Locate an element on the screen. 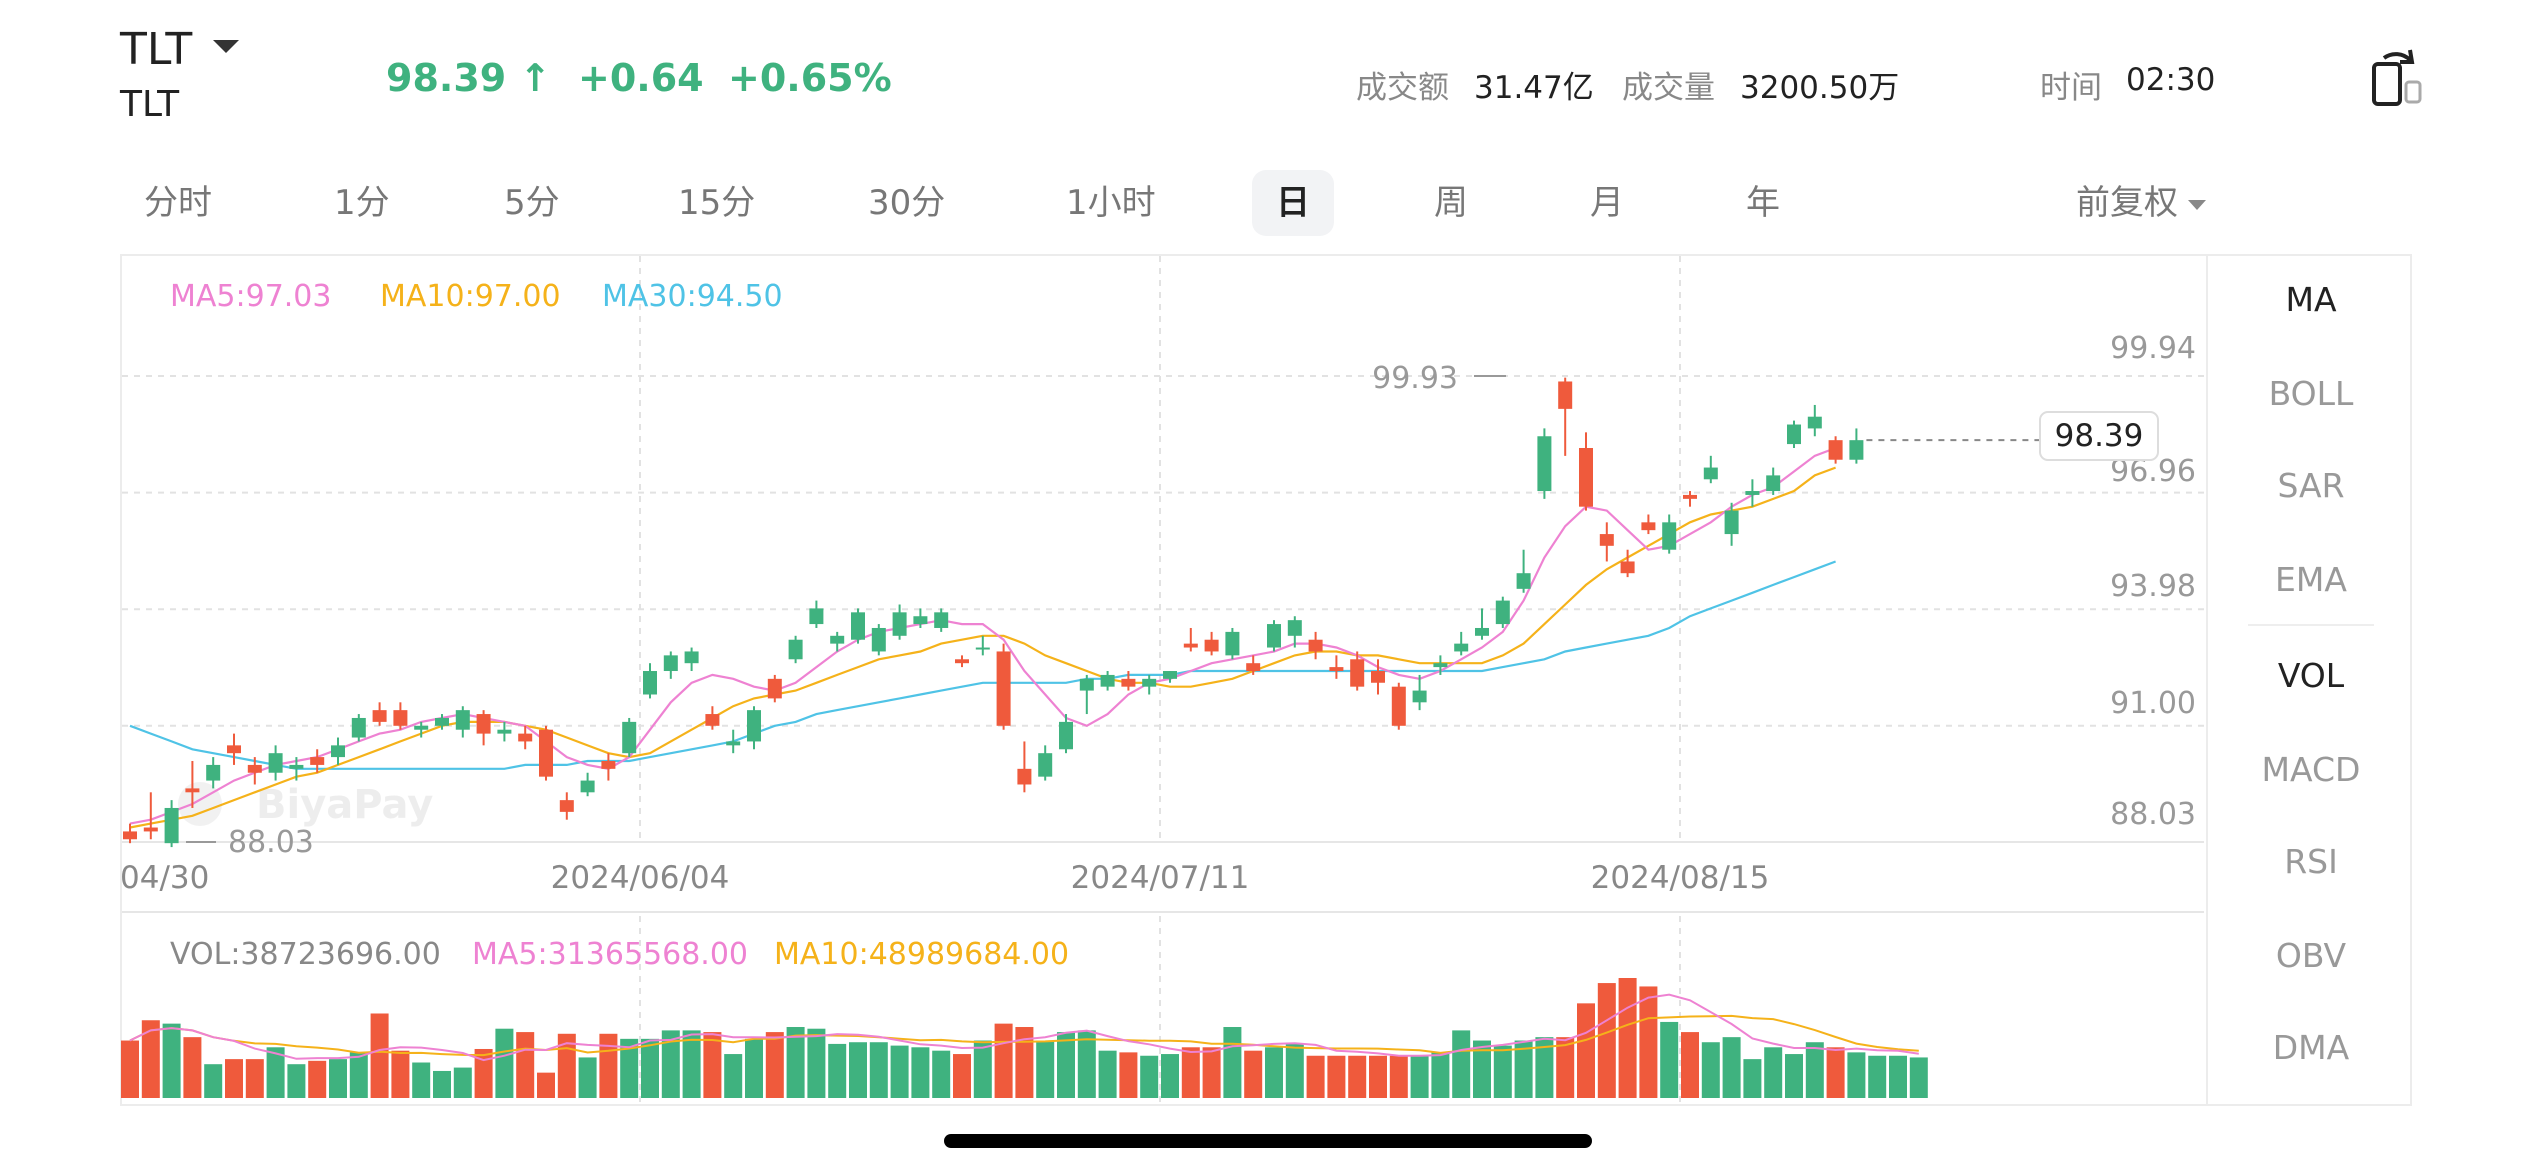  tab-1hour: 1小时 is located at coordinates (1111, 203).